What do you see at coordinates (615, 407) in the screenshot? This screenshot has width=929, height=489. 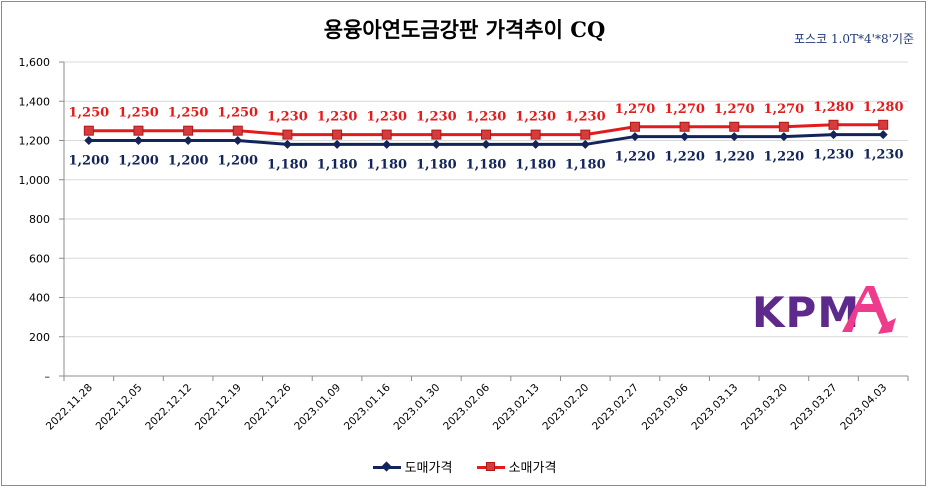 I see `x-tick-label: 2023.02.27` at bounding box center [615, 407].